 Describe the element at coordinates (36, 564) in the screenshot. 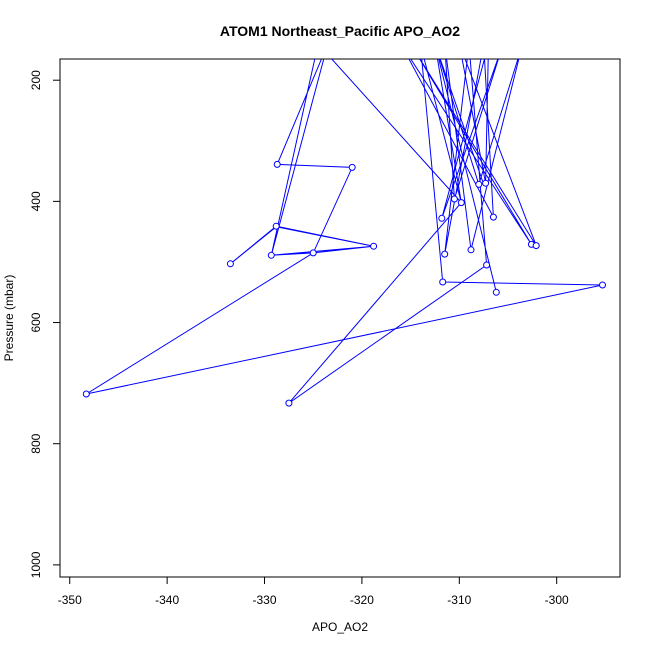

I see `y-tick-label: 1000` at that location.